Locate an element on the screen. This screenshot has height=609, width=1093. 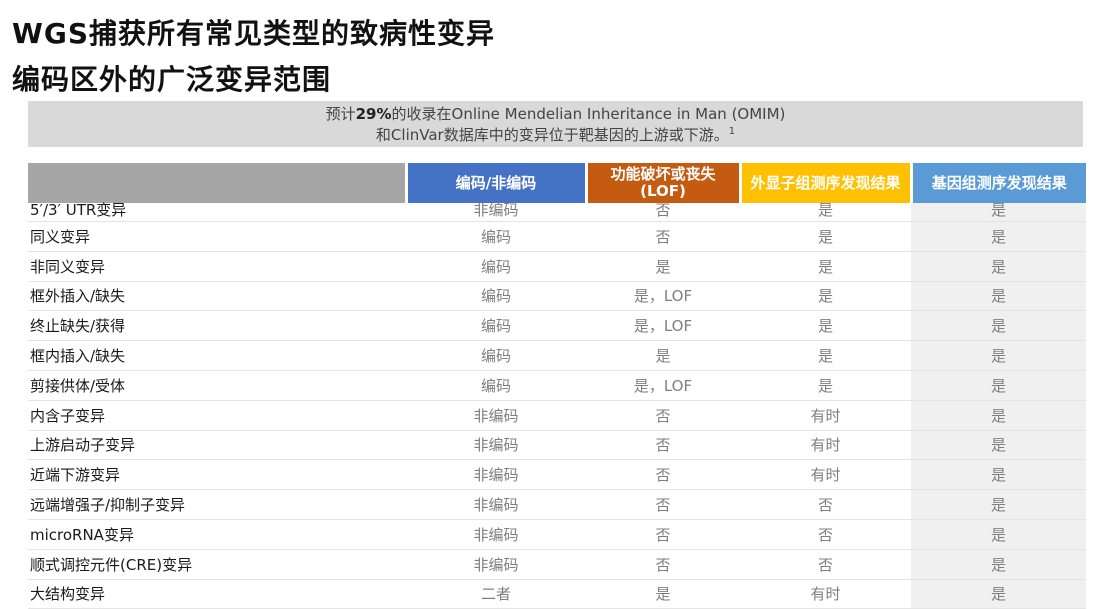
note-footnote: 1 is located at coordinates (732, 131).